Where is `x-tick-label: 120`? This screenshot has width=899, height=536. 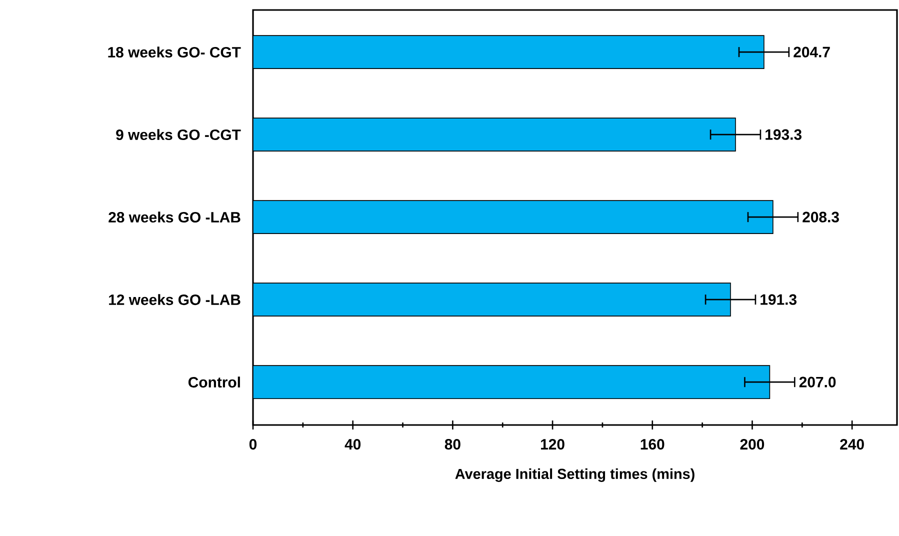 x-tick-label: 120 is located at coordinates (552, 444).